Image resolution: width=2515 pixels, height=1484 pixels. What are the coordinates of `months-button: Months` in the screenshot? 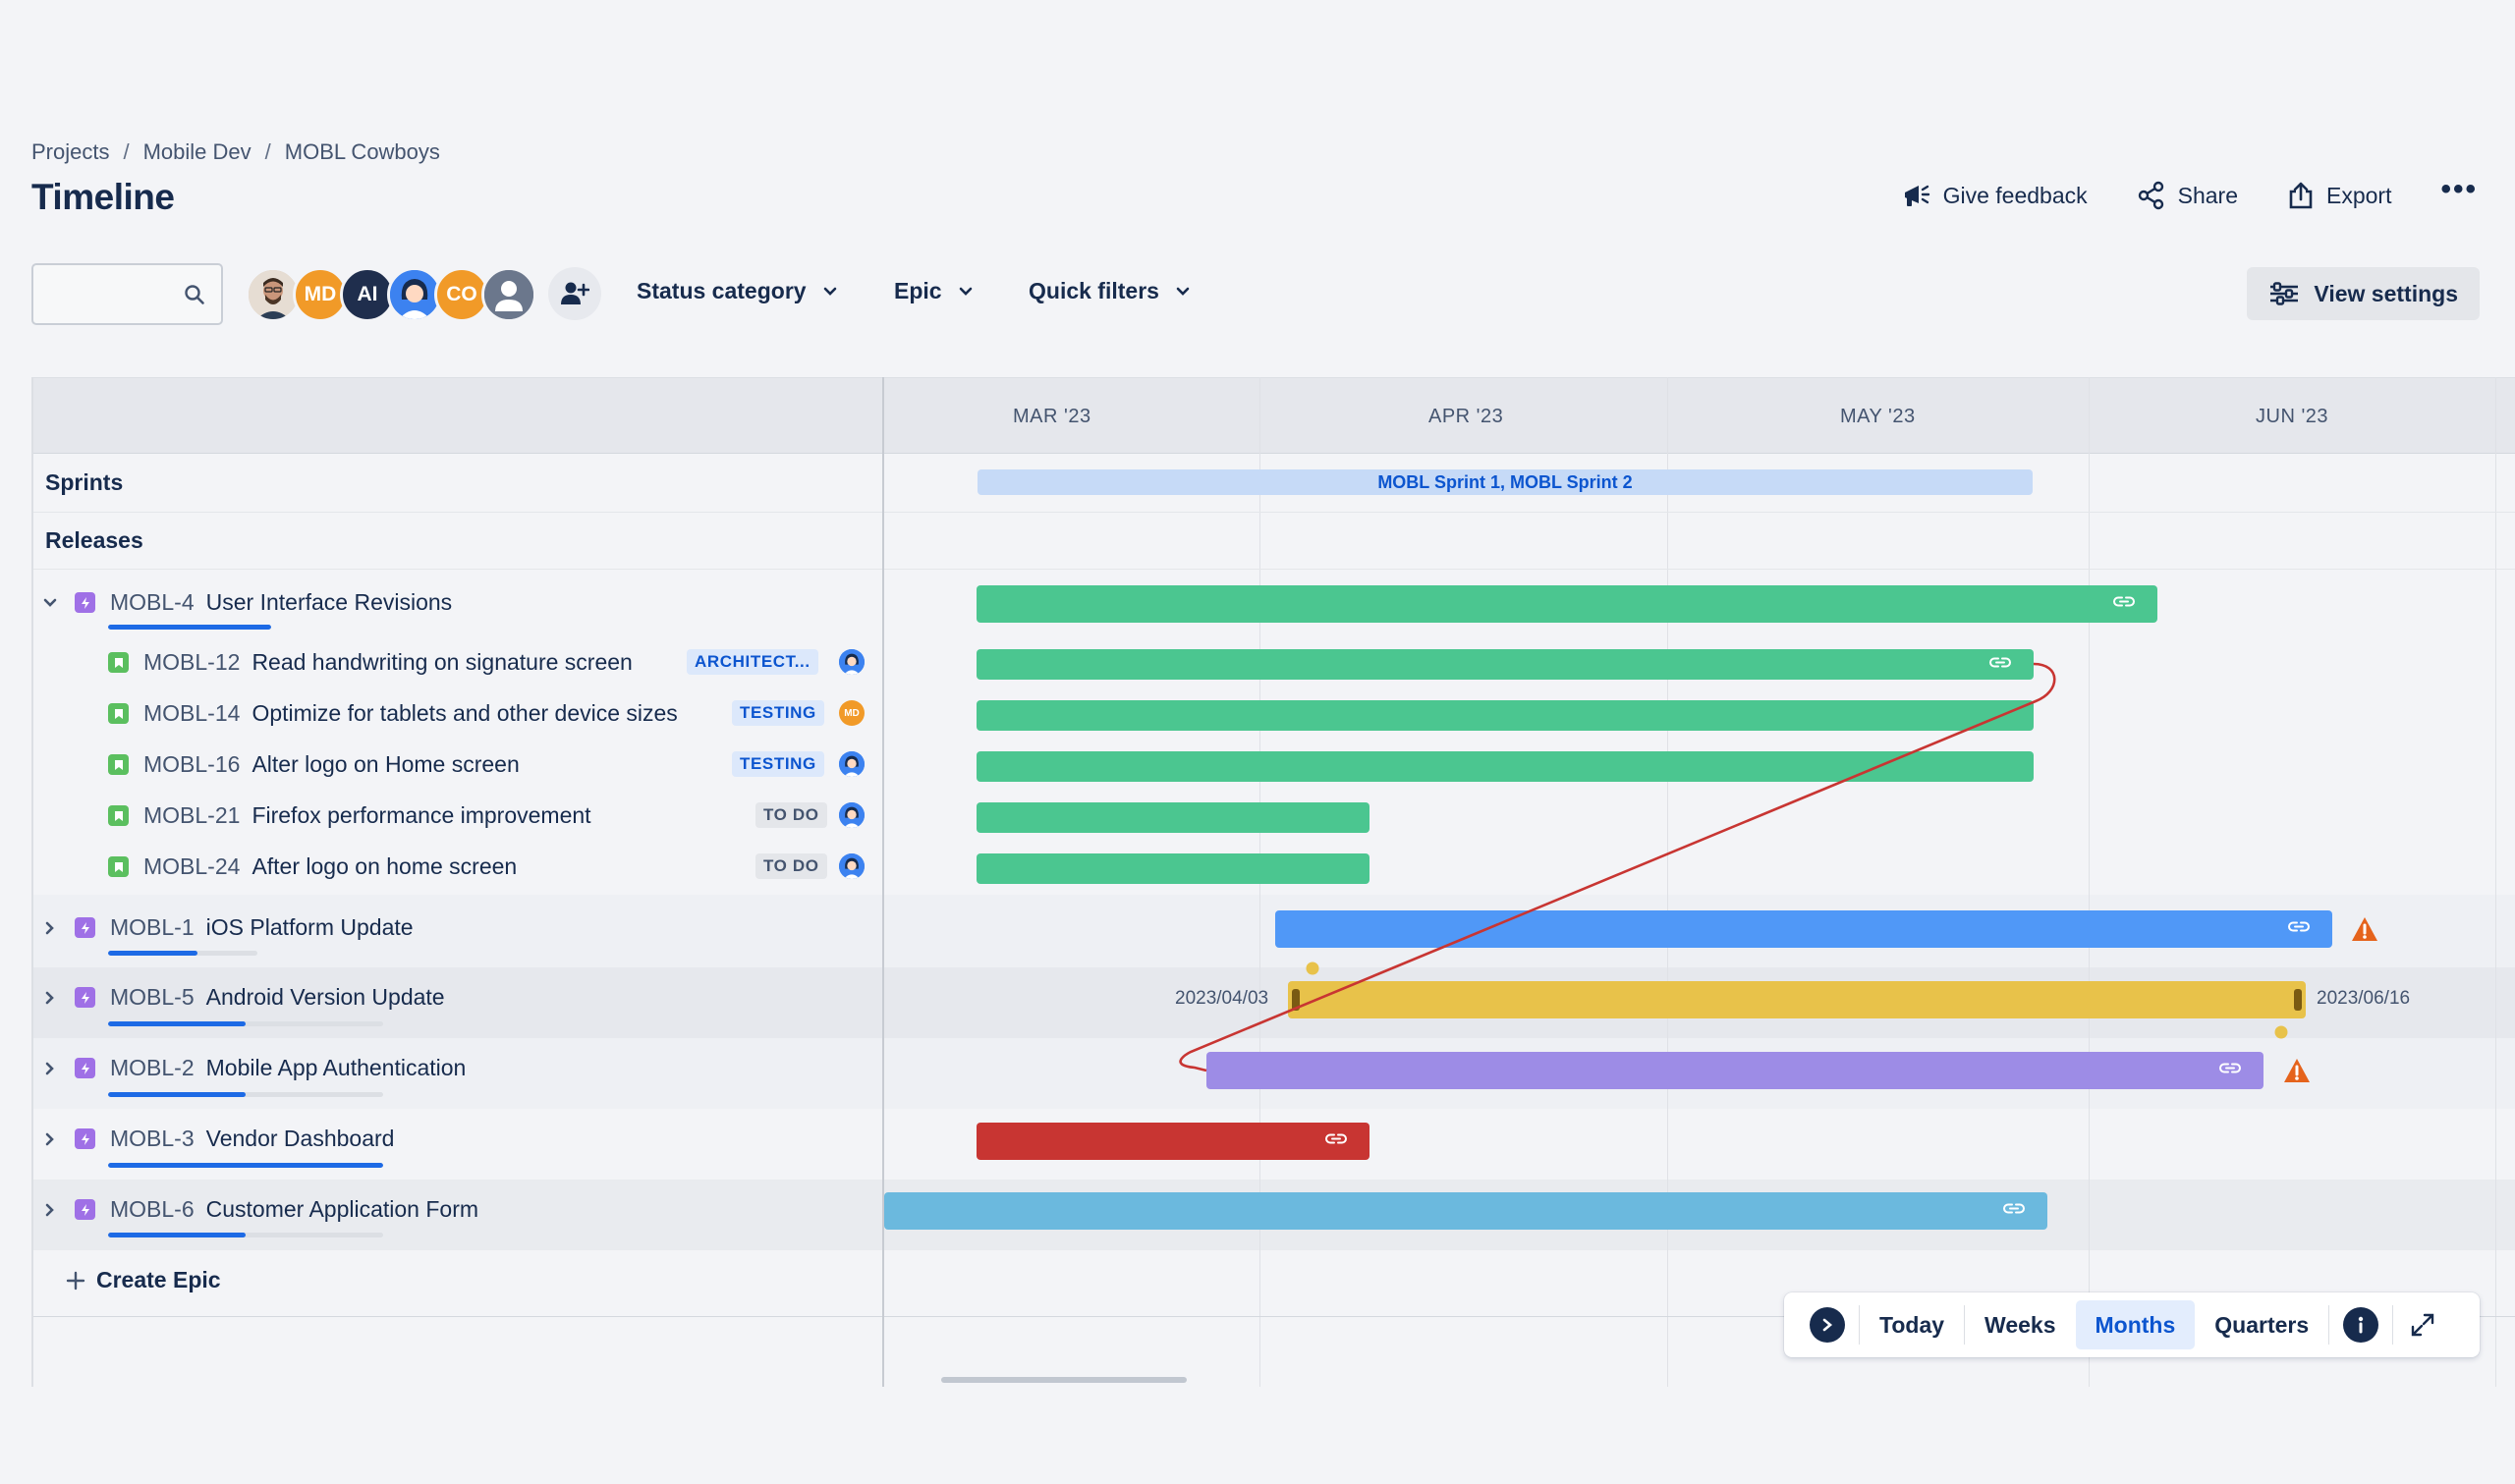 It's located at (2135, 1324).